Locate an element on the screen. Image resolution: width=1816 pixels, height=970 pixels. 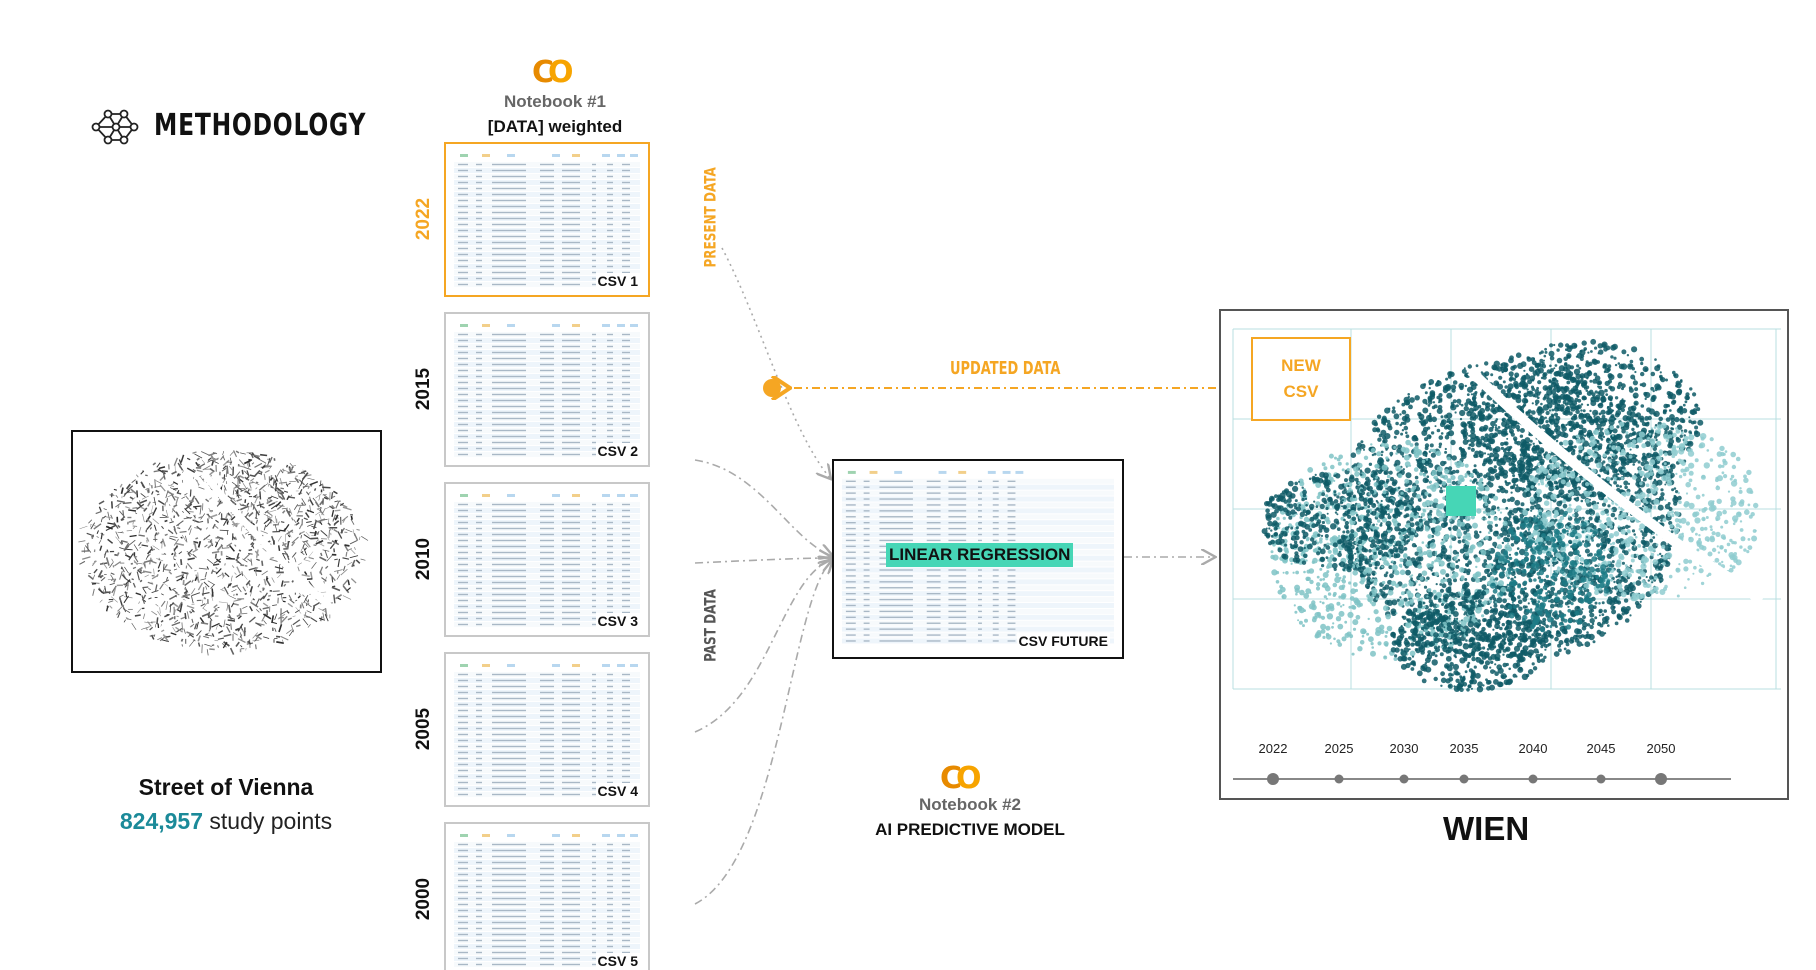
vienna-street-map-frame is located at coordinates (226, 551).